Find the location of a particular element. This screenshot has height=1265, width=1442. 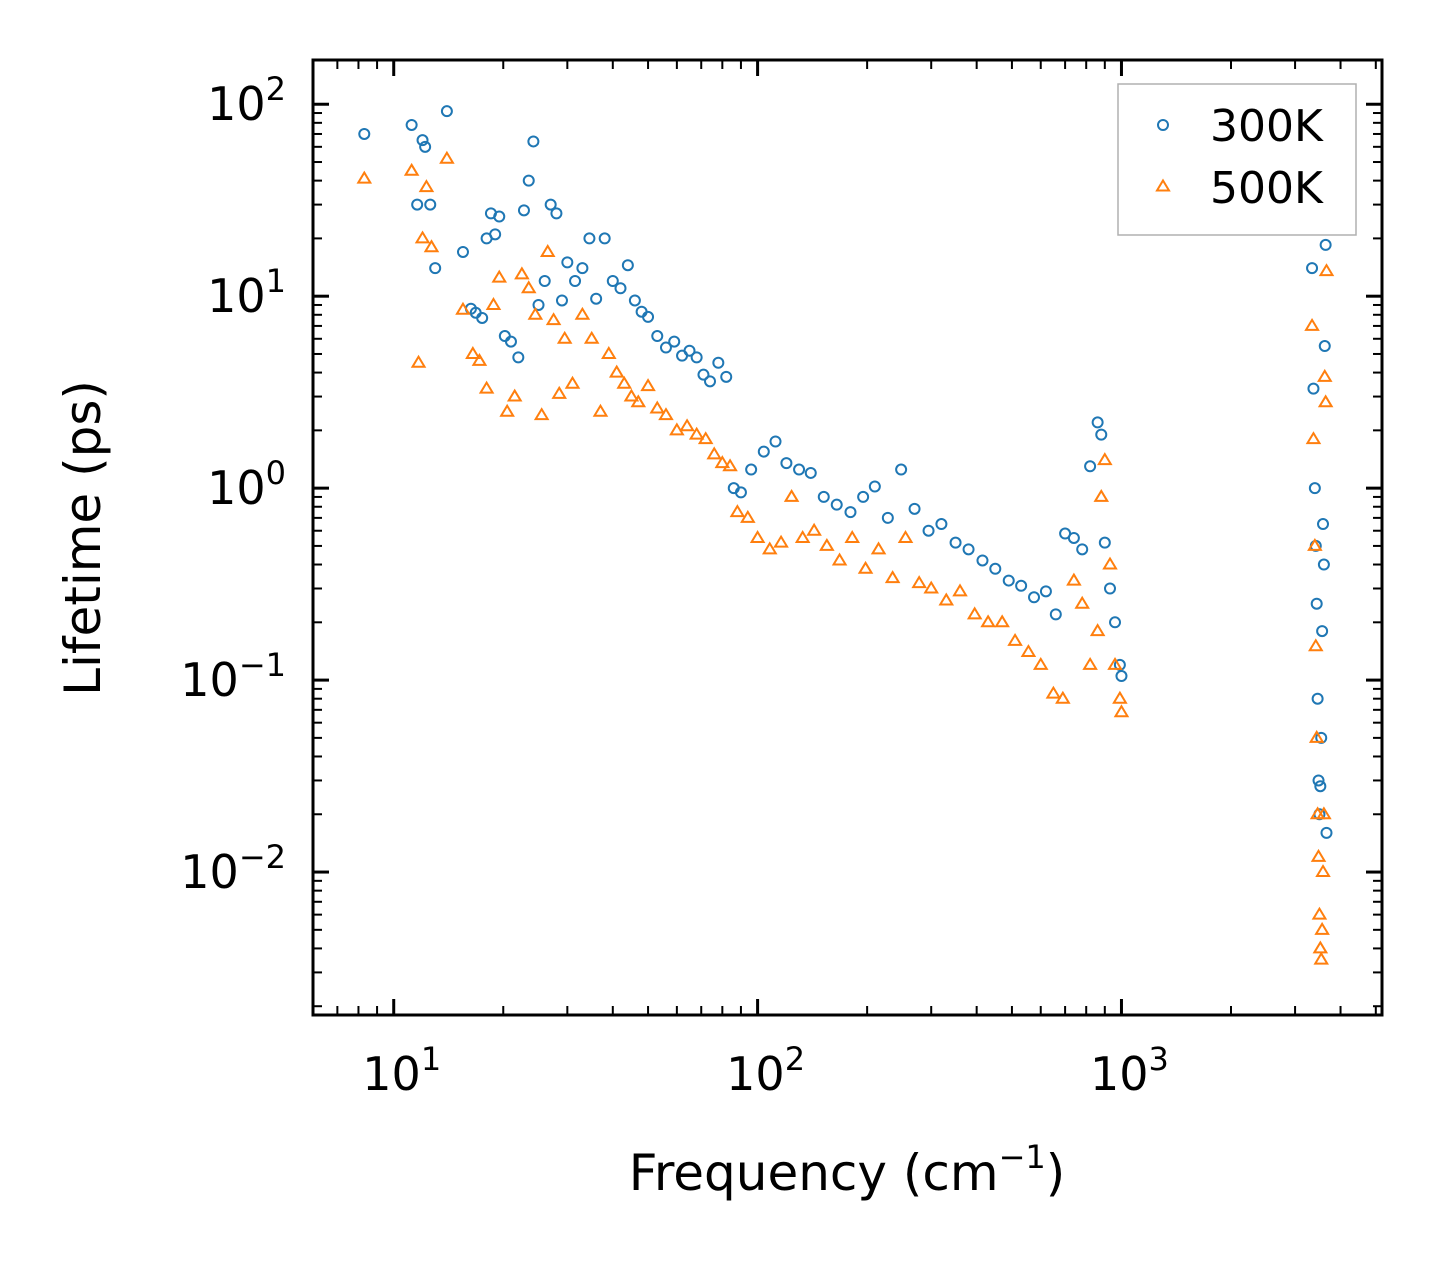

y-tick-label: 10⁻² is located at coordinates (233, 868).